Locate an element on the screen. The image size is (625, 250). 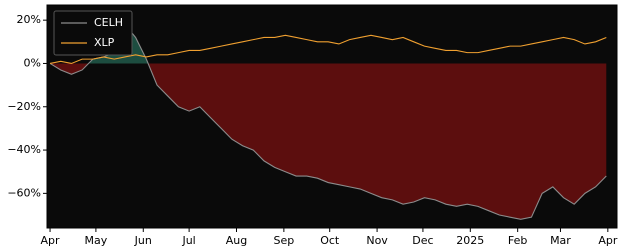
legend-box is located at coordinates (93, 33).